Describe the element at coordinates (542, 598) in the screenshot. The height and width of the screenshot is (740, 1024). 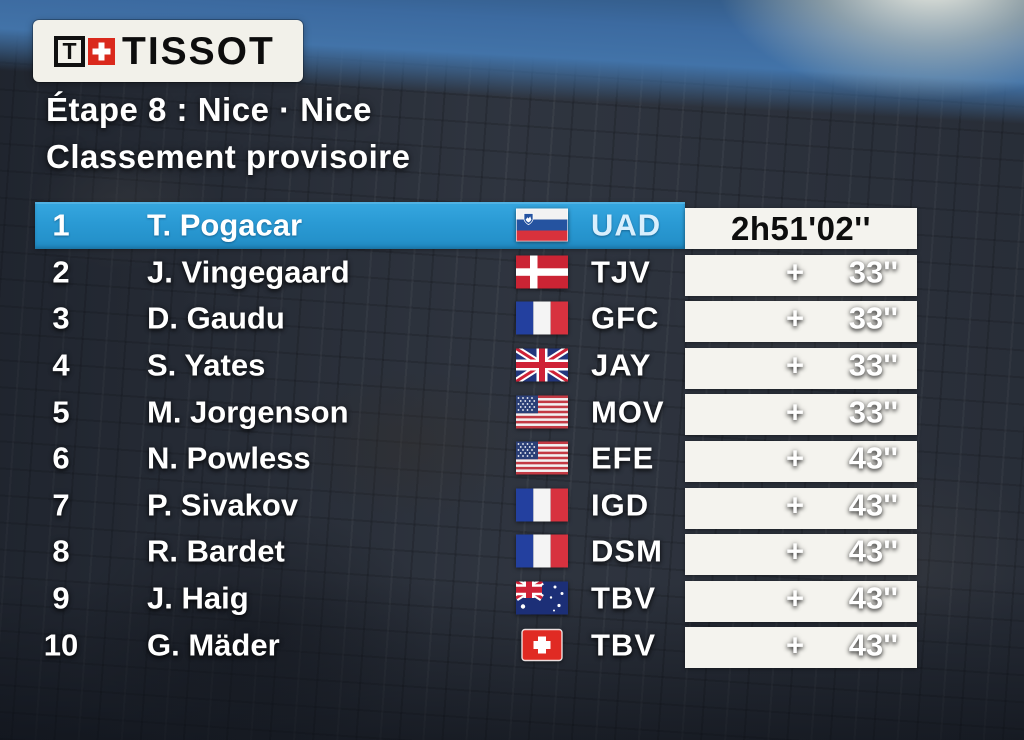
I see `flag-australia-icon` at that location.